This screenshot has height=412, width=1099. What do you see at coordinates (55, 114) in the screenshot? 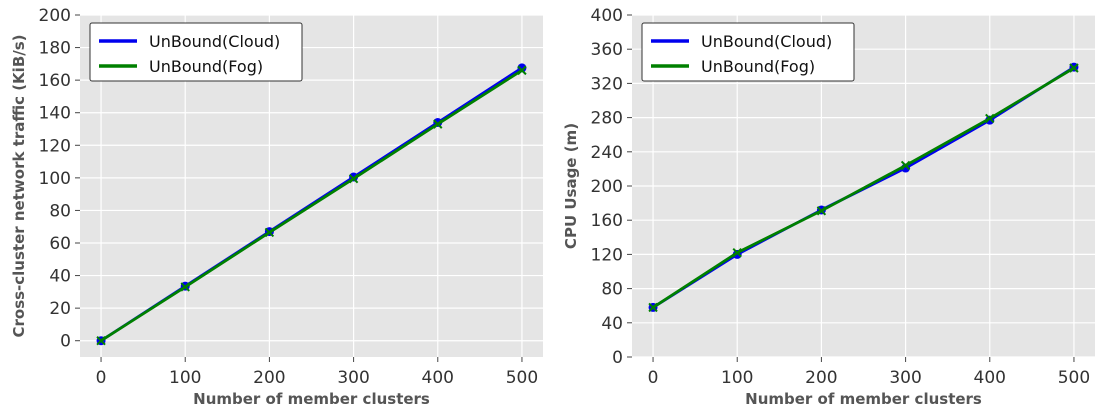
I see `y-tick-label: 140` at bounding box center [55, 114].